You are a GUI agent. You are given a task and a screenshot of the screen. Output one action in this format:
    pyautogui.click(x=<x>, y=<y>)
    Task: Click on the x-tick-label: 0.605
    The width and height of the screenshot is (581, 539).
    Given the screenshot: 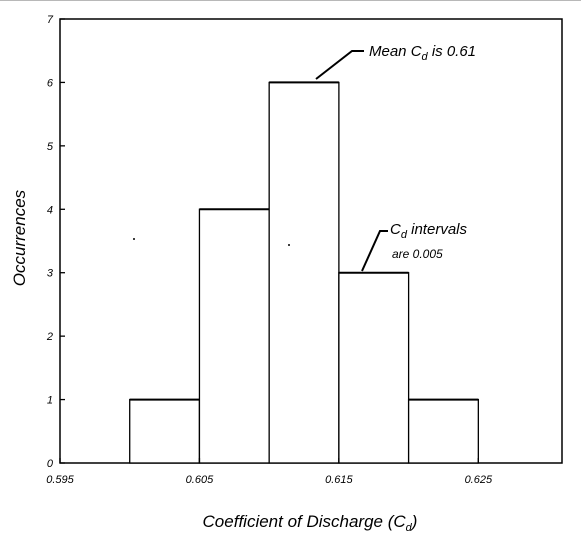 What is the action you would take?
    pyautogui.click(x=200, y=480)
    